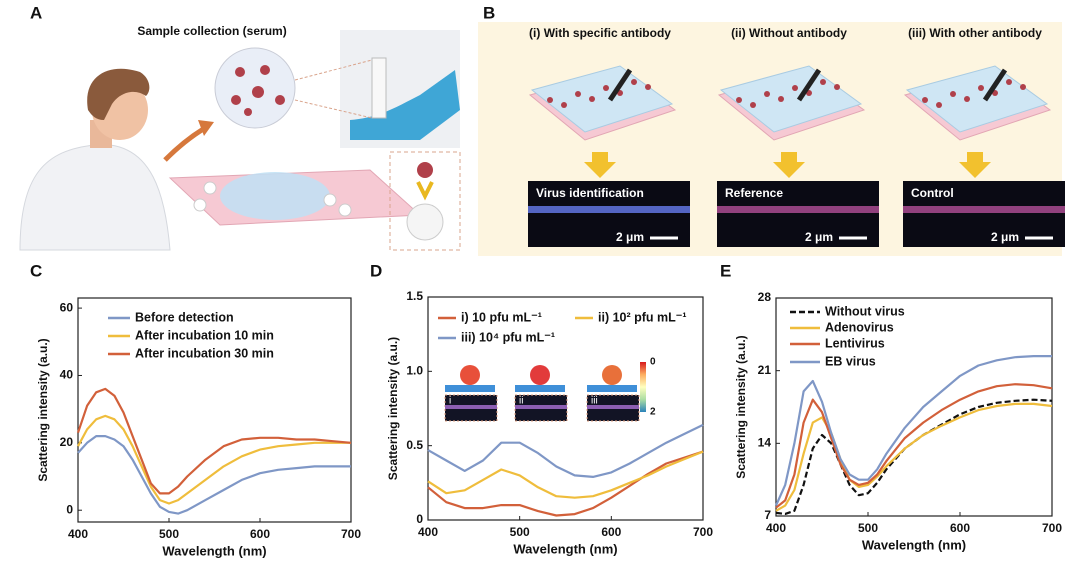  Describe the element at coordinates (765, 297) in the screenshot. I see `y-tick-label: 28` at that location.